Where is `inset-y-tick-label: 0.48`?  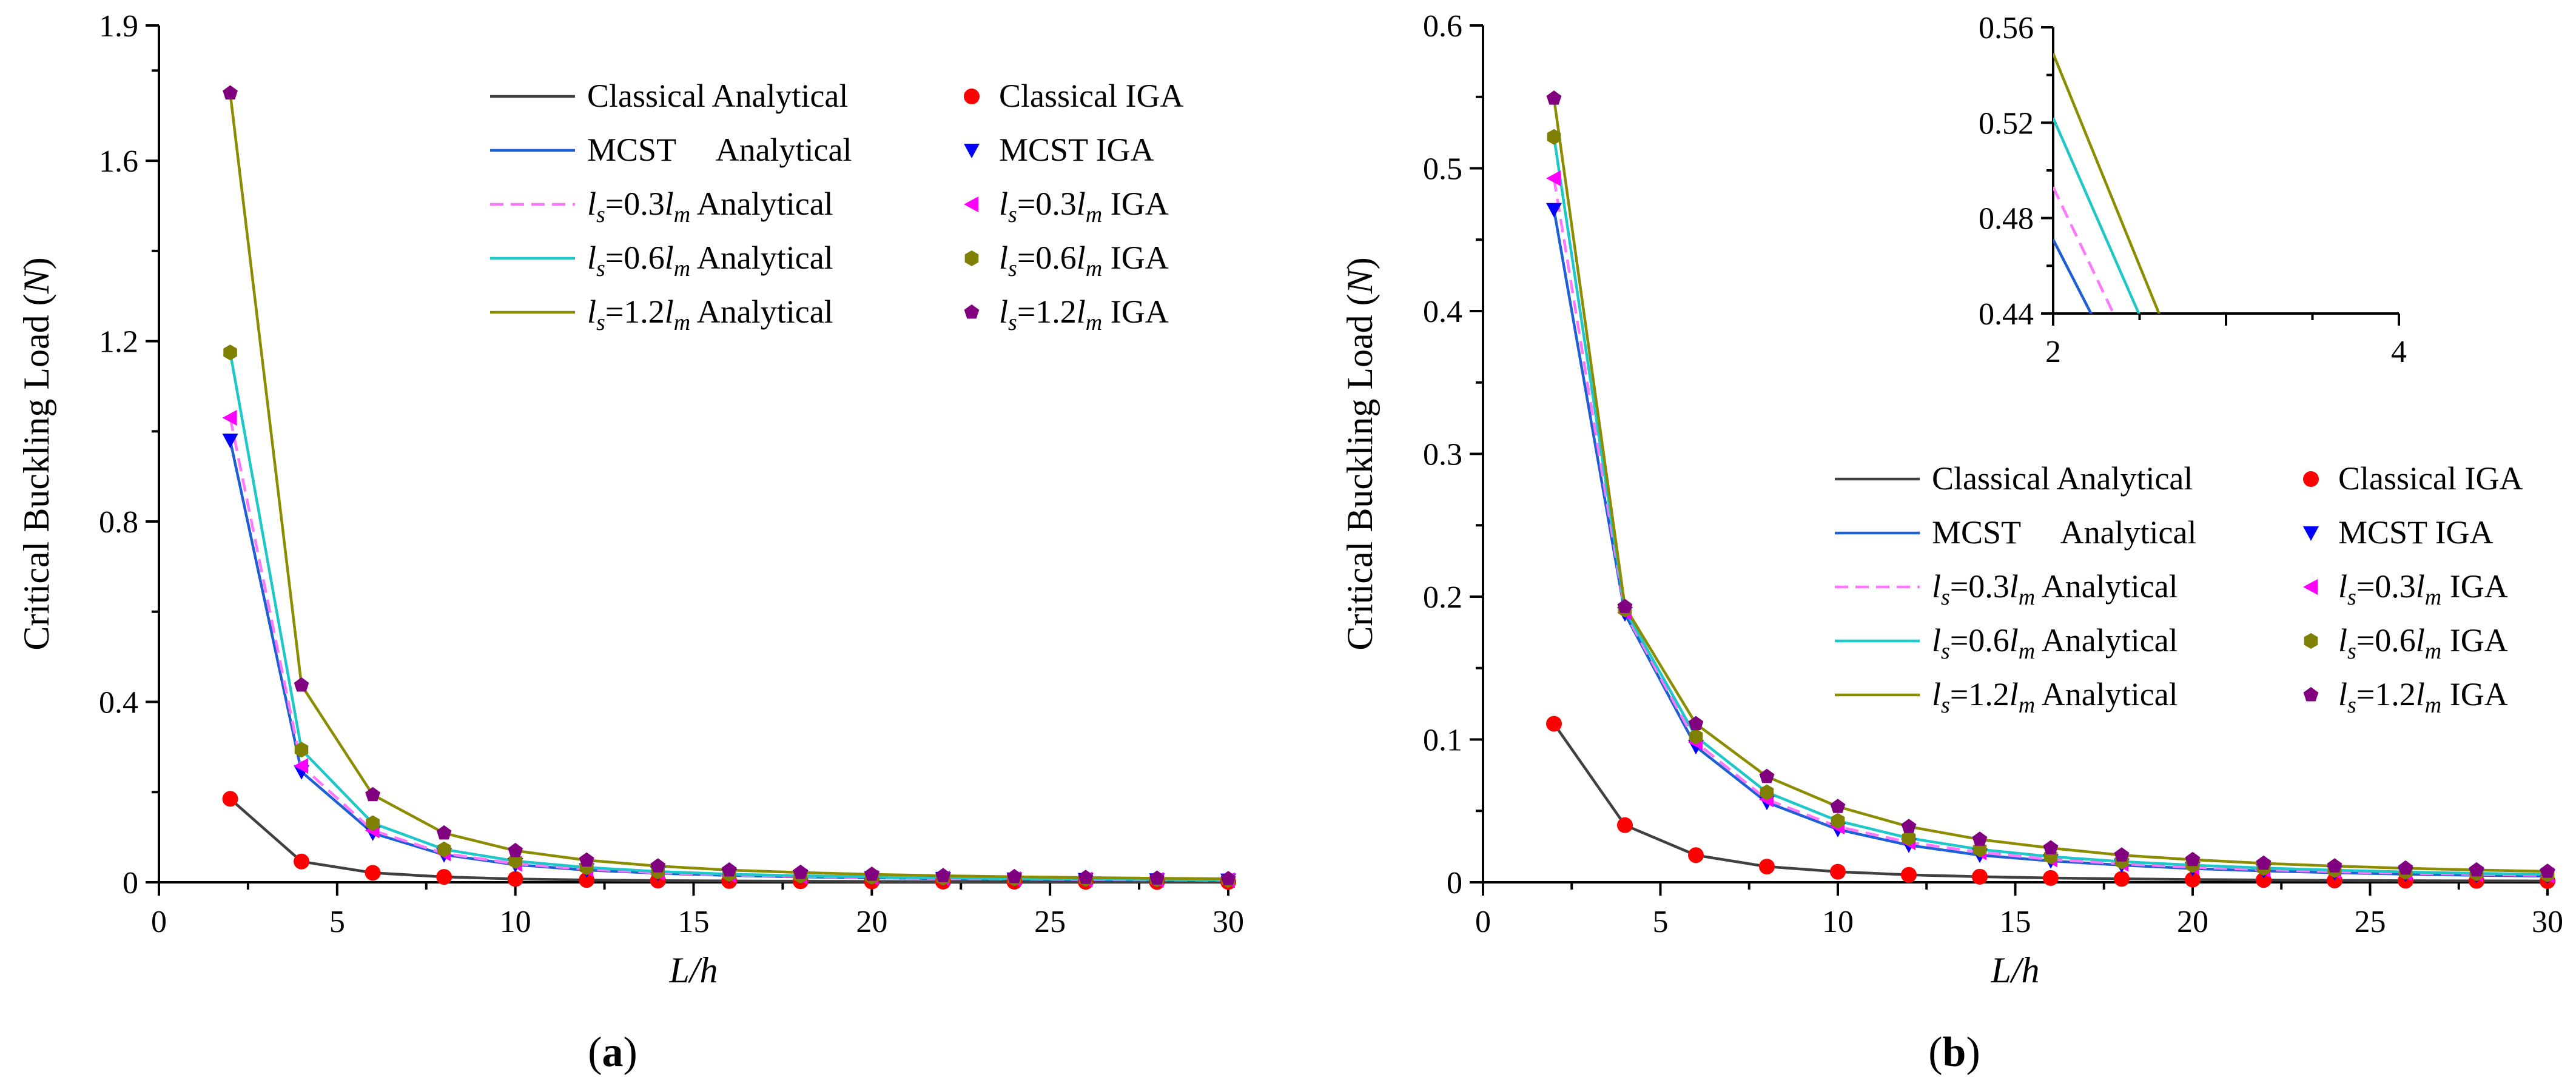 inset-y-tick-label: 0.48 is located at coordinates (2006, 219).